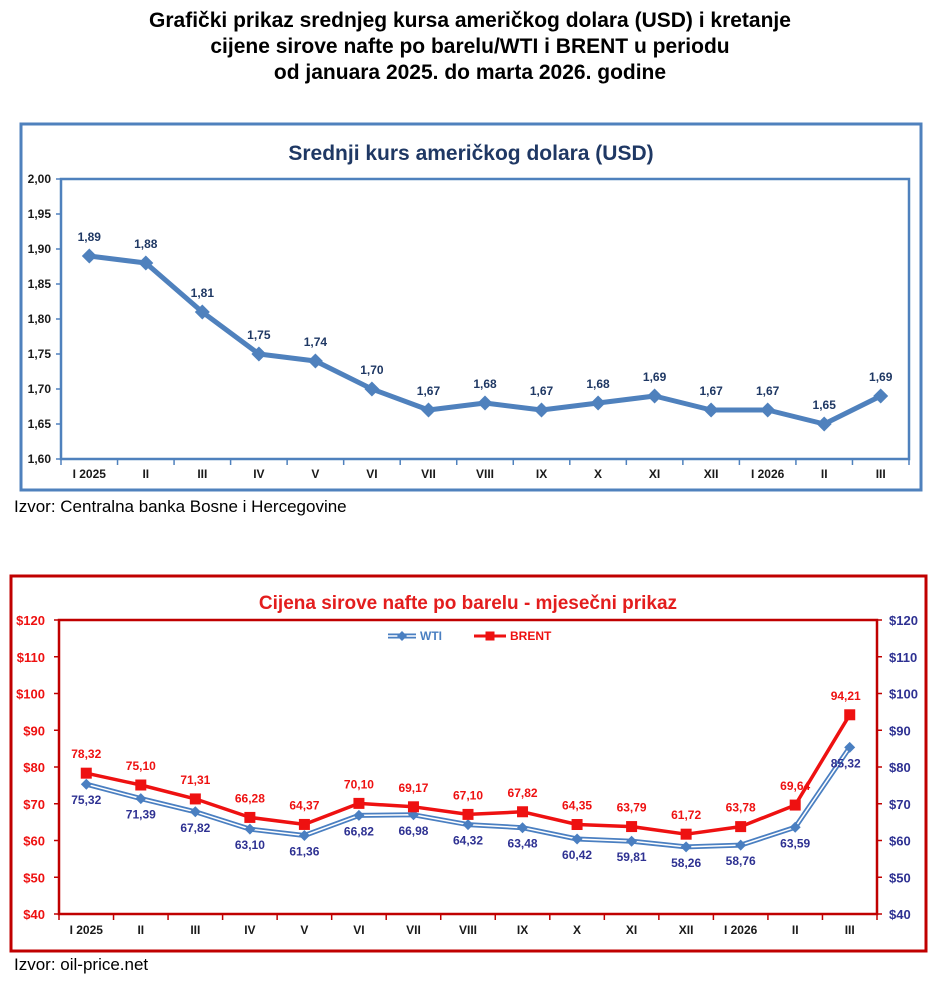 The width and height of the screenshot is (940, 990). What do you see at coordinates (741, 861) in the screenshot?
I see `wti-data-label: 58,76` at bounding box center [741, 861].